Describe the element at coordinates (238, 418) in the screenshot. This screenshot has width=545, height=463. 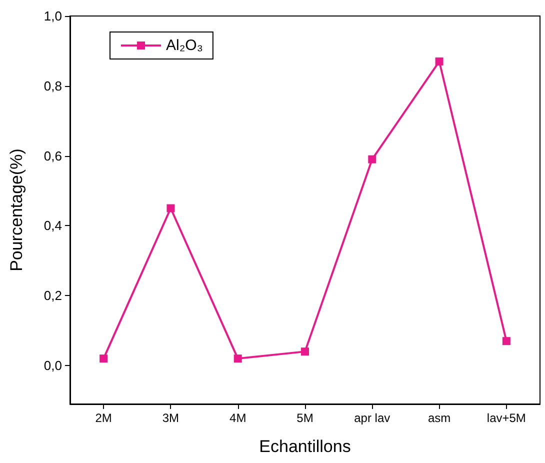
I see `x-tick-label: 4M` at that location.